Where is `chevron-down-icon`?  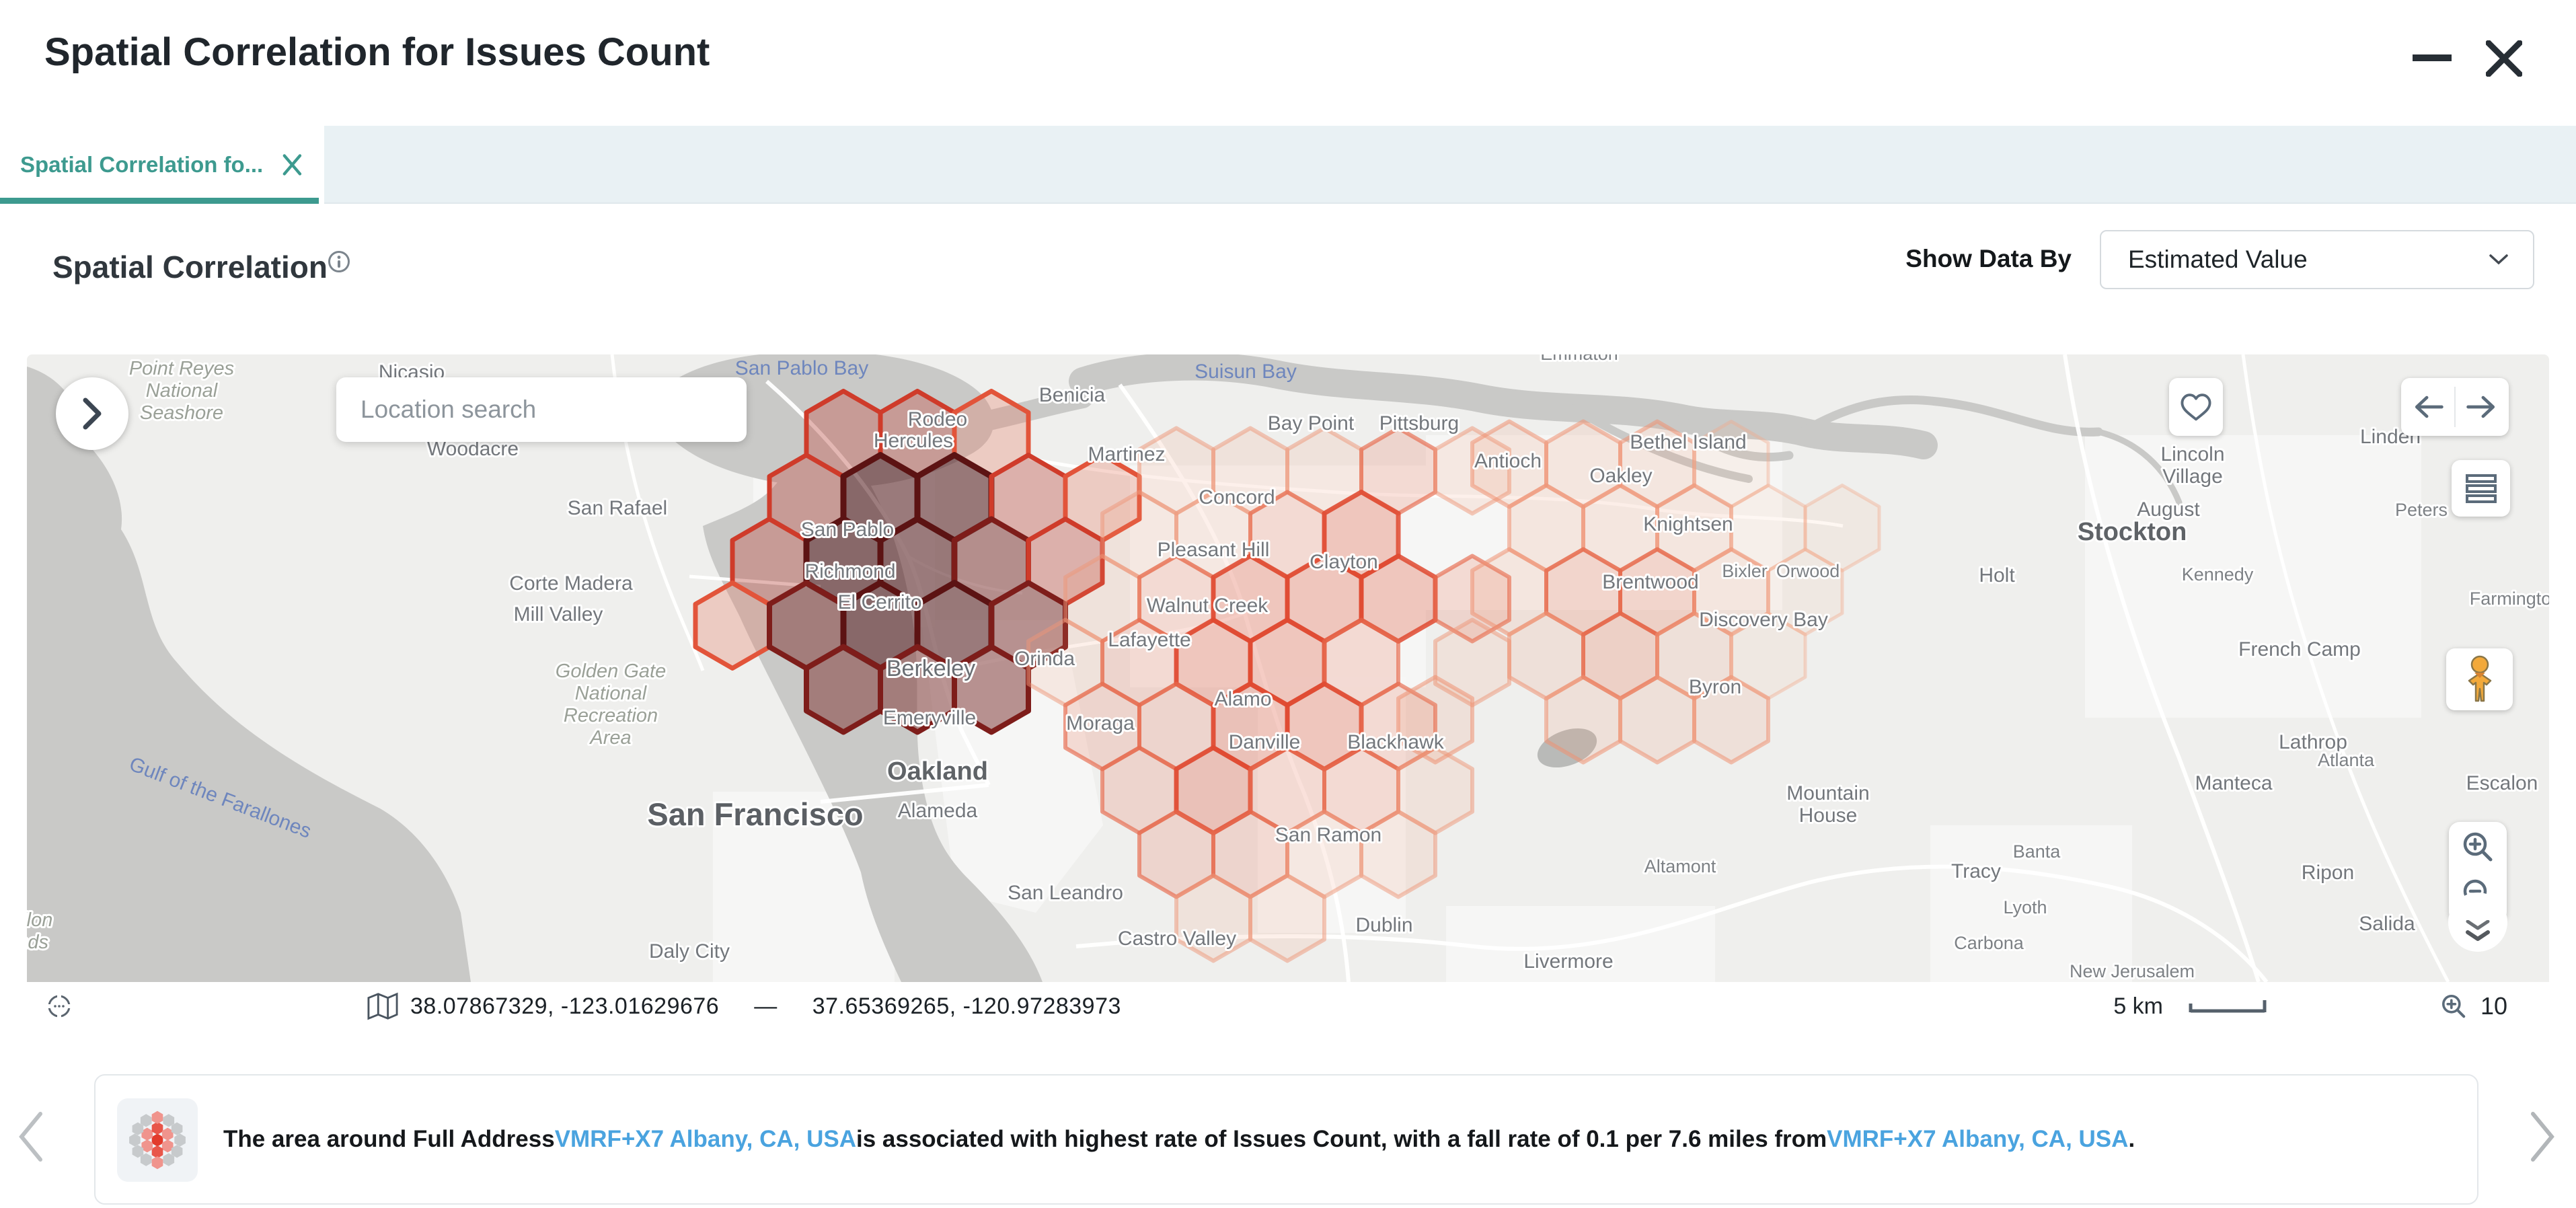 chevron-down-icon is located at coordinates (2498, 259).